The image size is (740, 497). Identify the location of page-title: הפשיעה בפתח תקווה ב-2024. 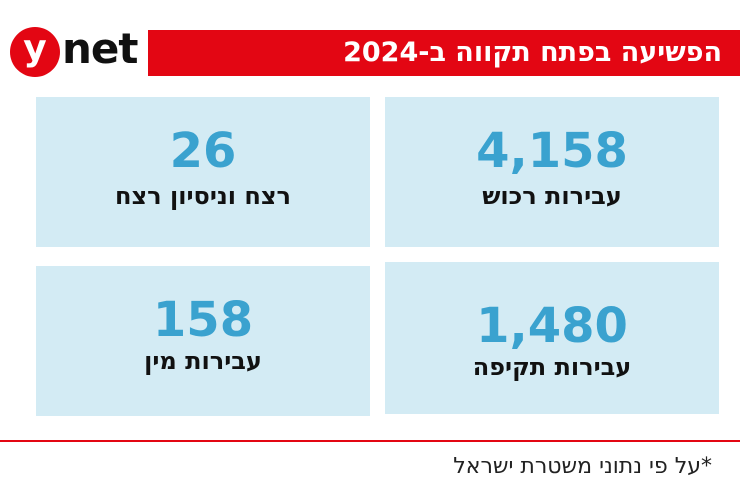
(532, 52).